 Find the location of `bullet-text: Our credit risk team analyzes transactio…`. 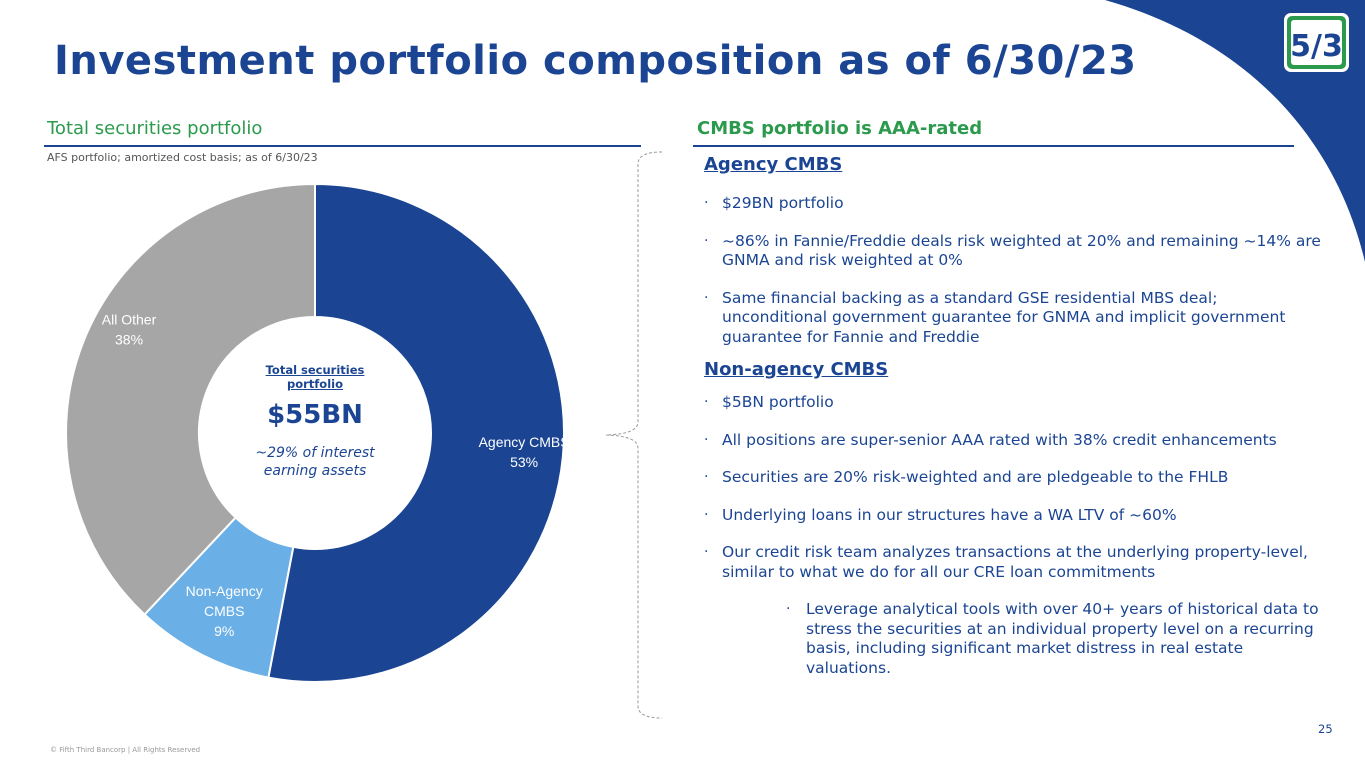

bullet-text: Our credit risk team analyzes transactio… is located at coordinates (1015, 562).